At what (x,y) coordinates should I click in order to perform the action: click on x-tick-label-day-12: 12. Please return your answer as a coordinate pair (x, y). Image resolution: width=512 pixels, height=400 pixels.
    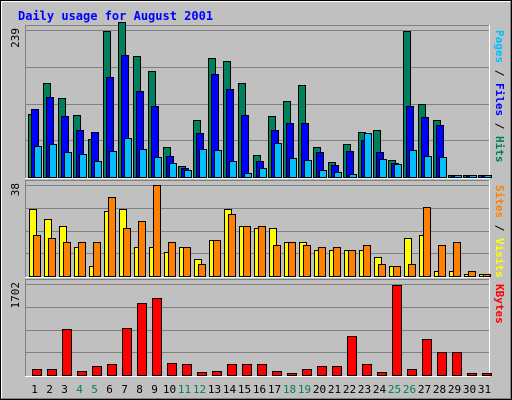
    Looking at the image, I should click on (199, 389).